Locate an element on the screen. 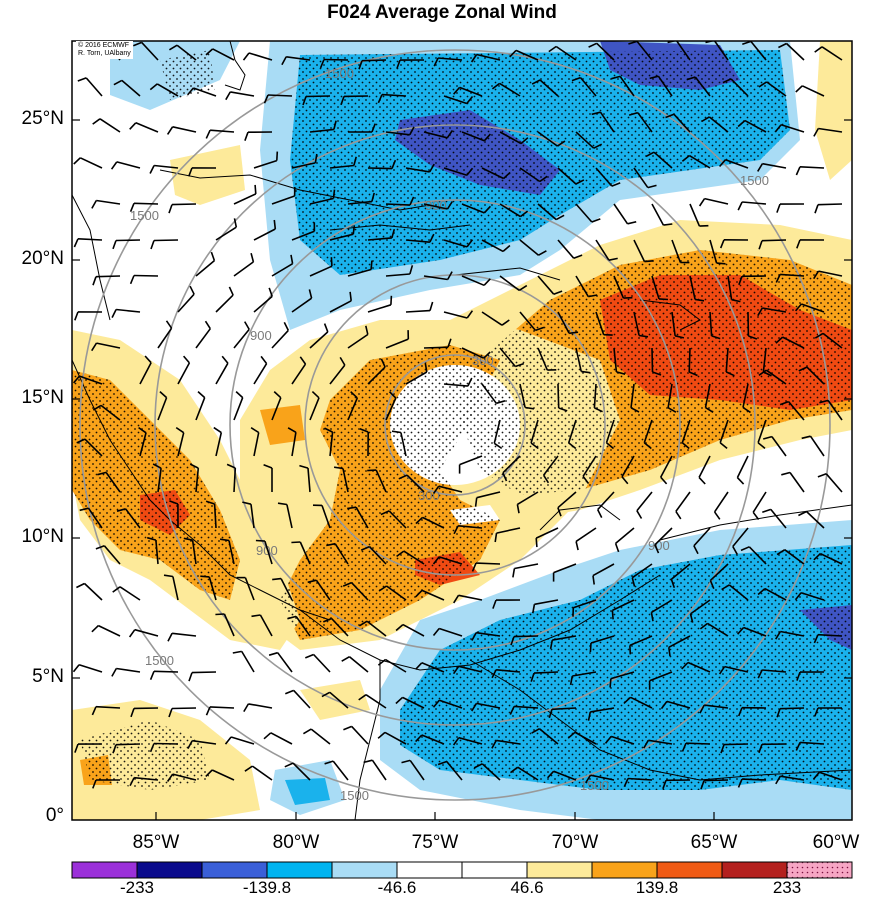 The height and width of the screenshot is (900, 884). ring-label: 1500 is located at coordinates (144, 215).